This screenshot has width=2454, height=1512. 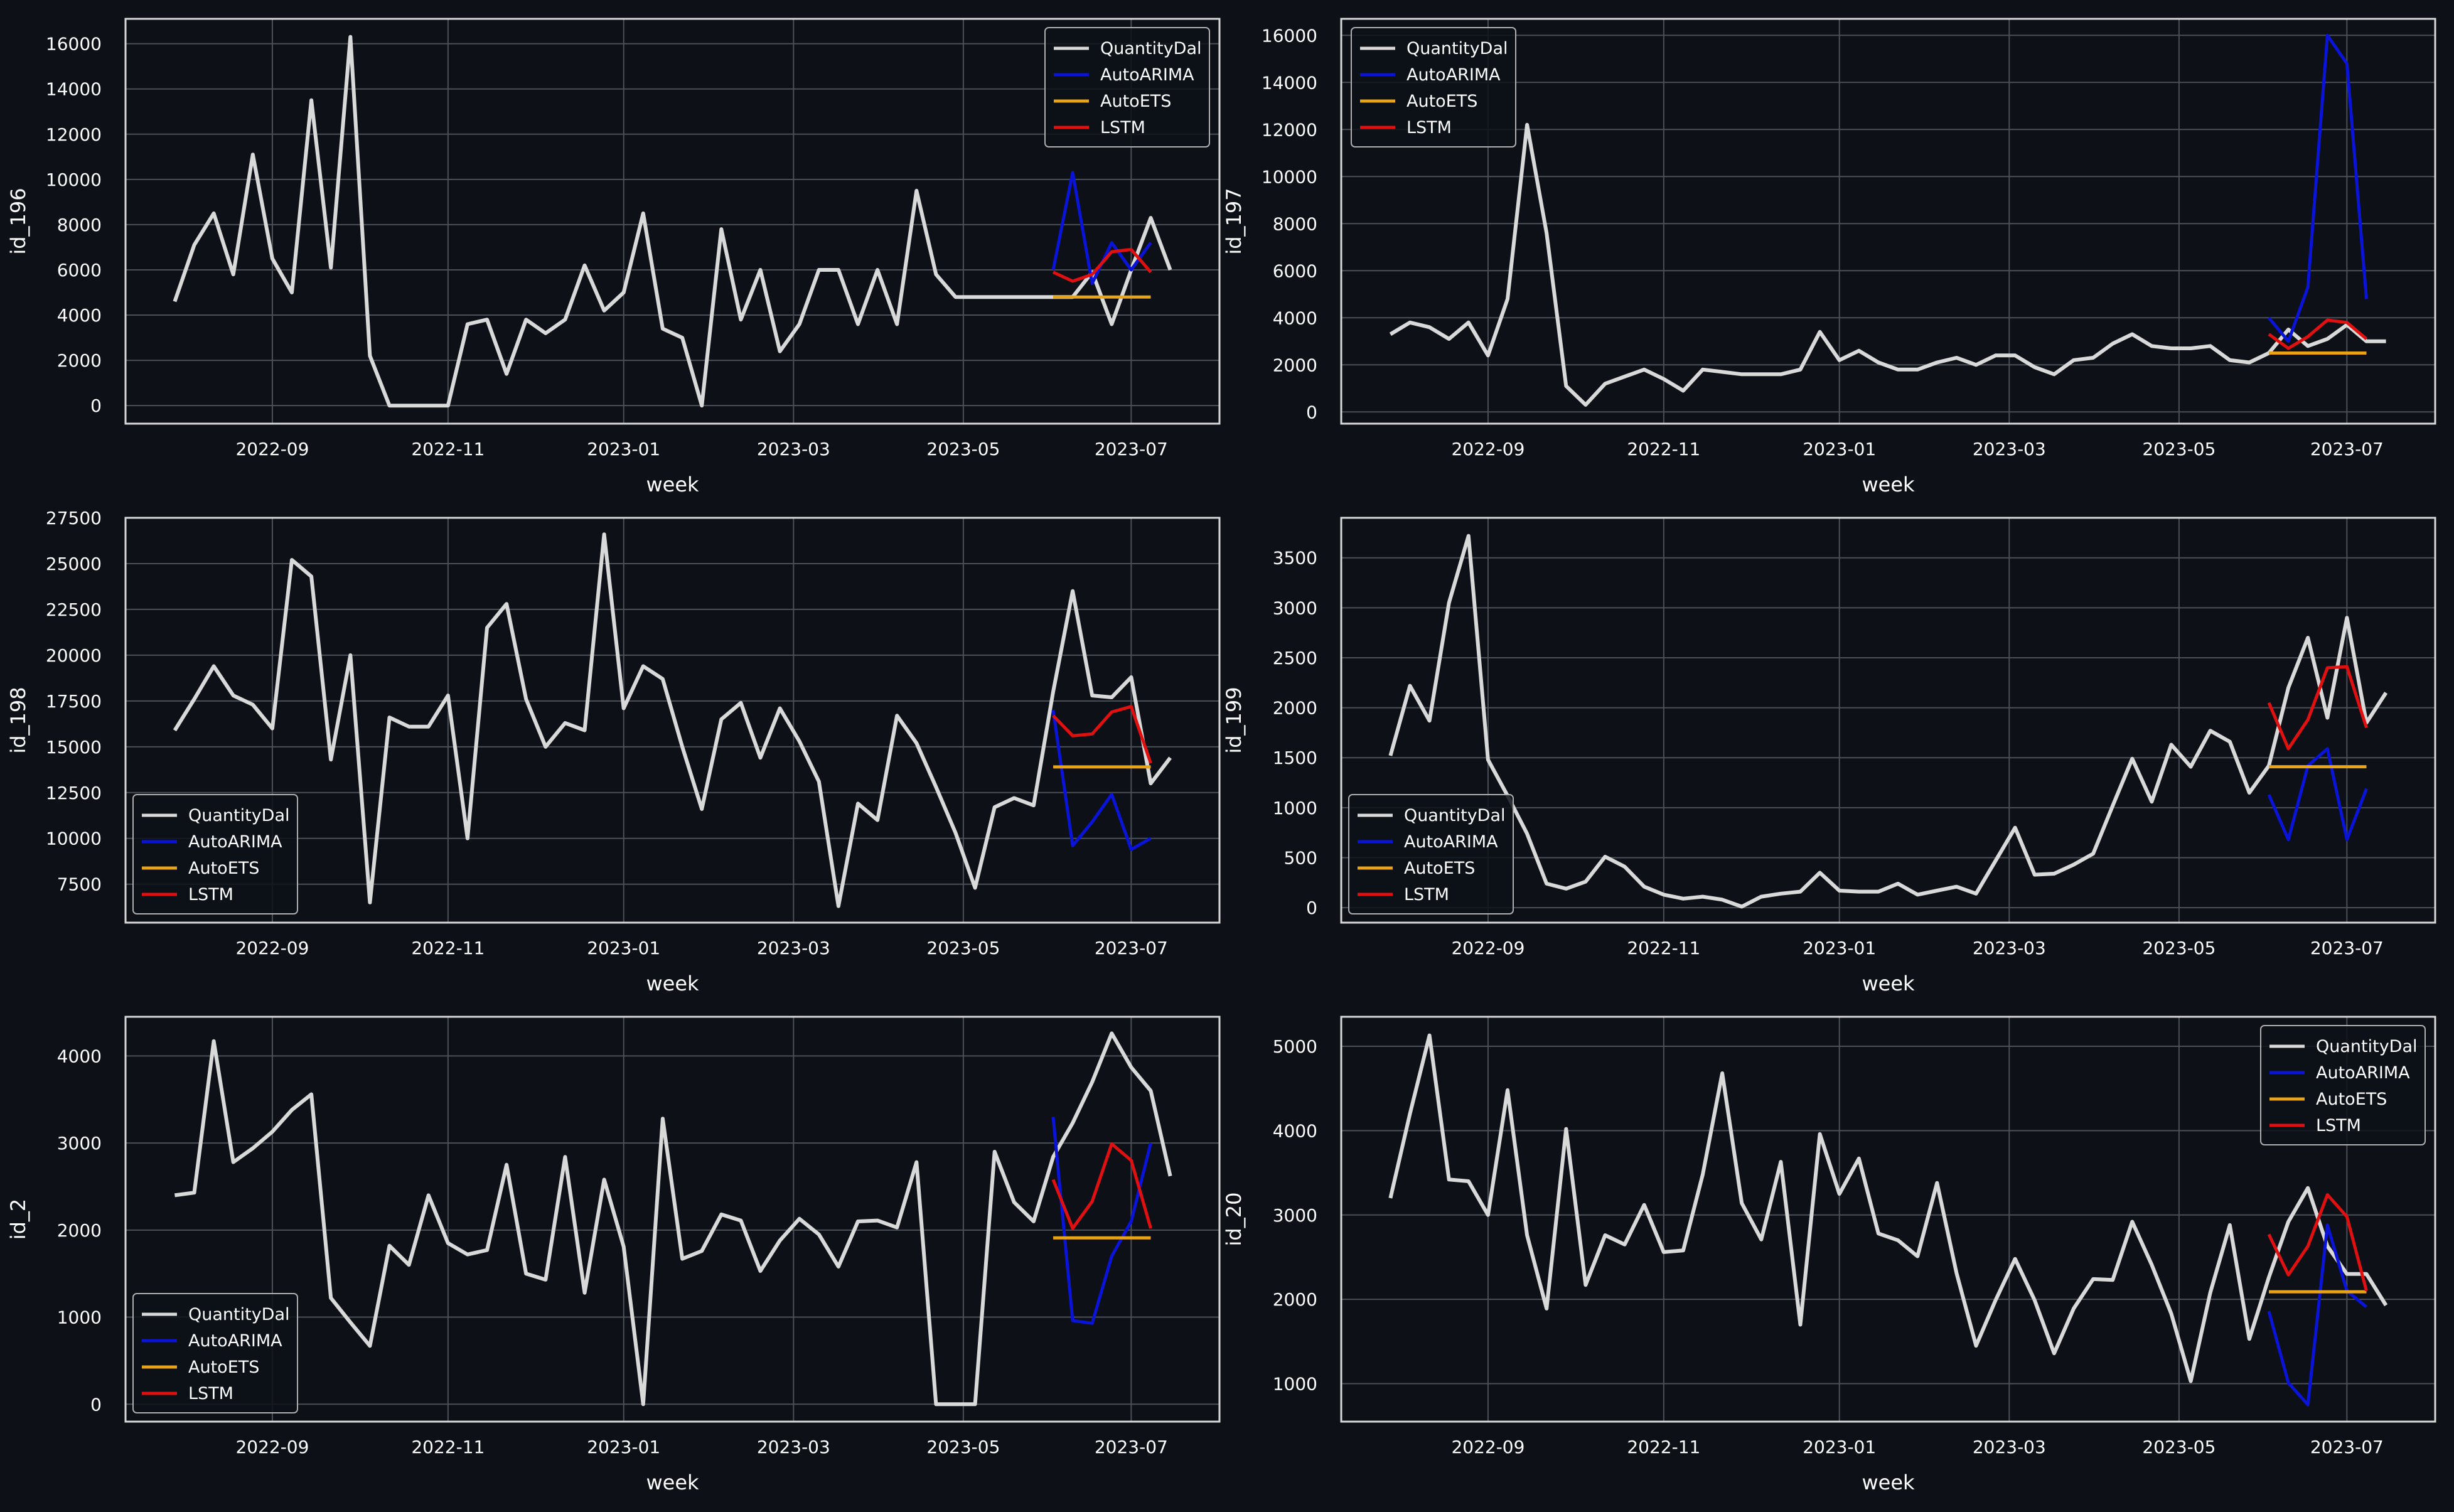 What do you see at coordinates (18, 1219) in the screenshot?
I see `y-axis-label: id_2` at bounding box center [18, 1219].